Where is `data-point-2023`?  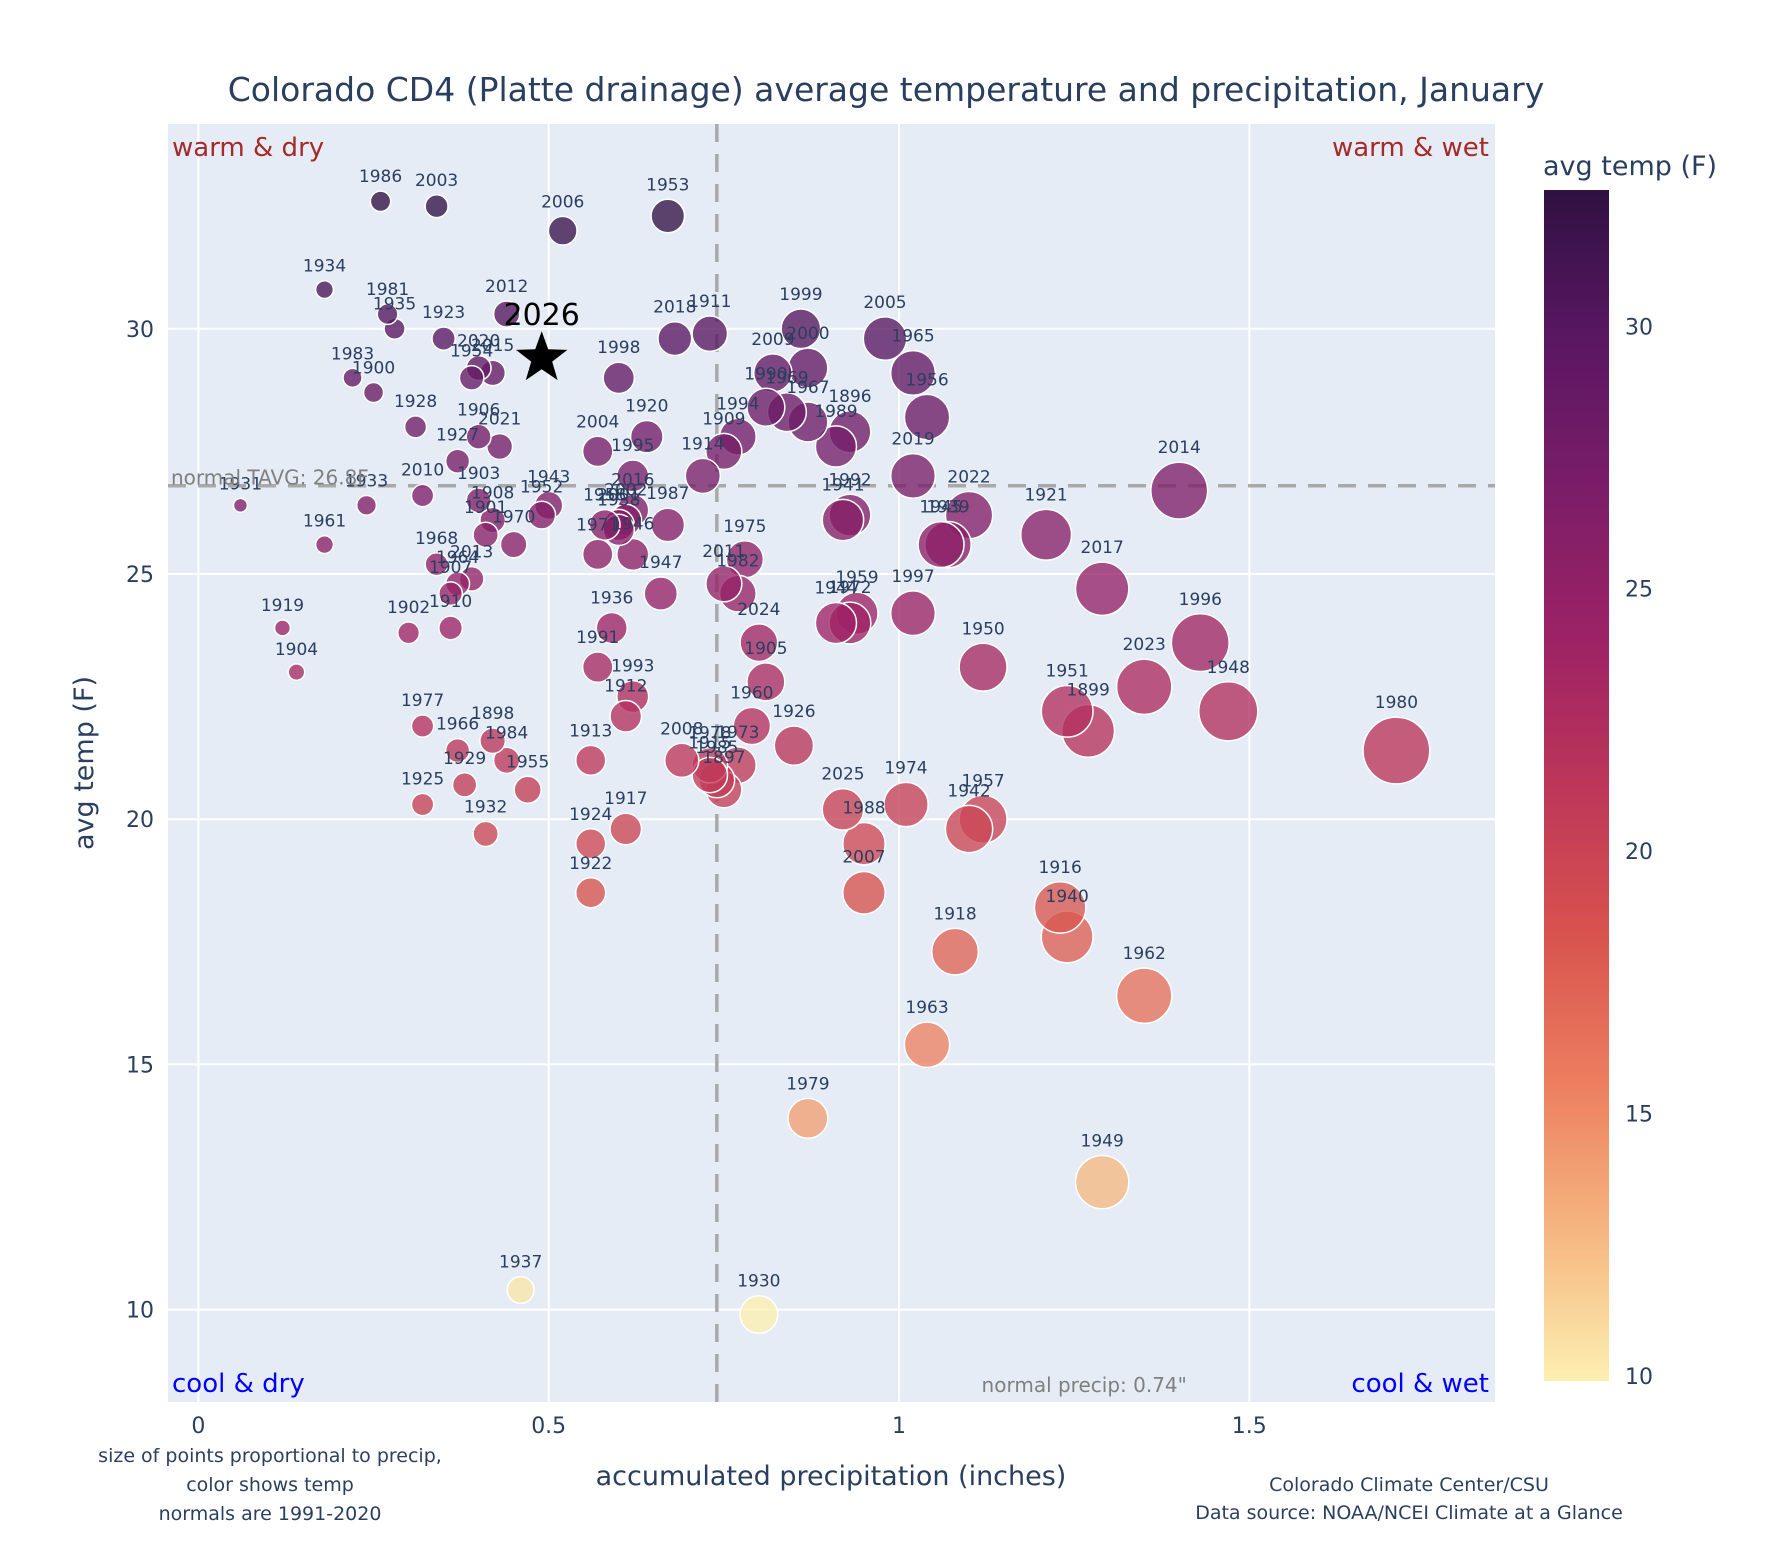 data-point-2023 is located at coordinates (1144, 687).